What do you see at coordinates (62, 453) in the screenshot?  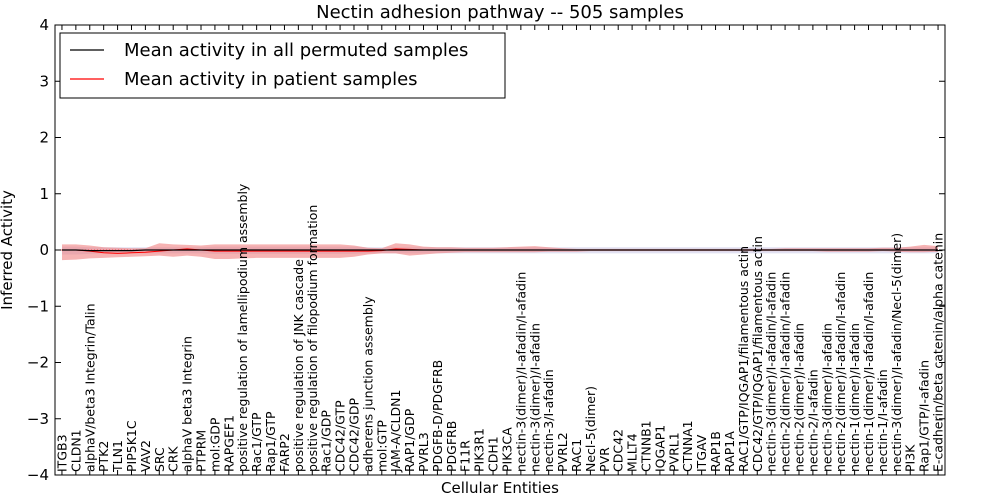 I see `x-category-label: ITGB3` at bounding box center [62, 453].